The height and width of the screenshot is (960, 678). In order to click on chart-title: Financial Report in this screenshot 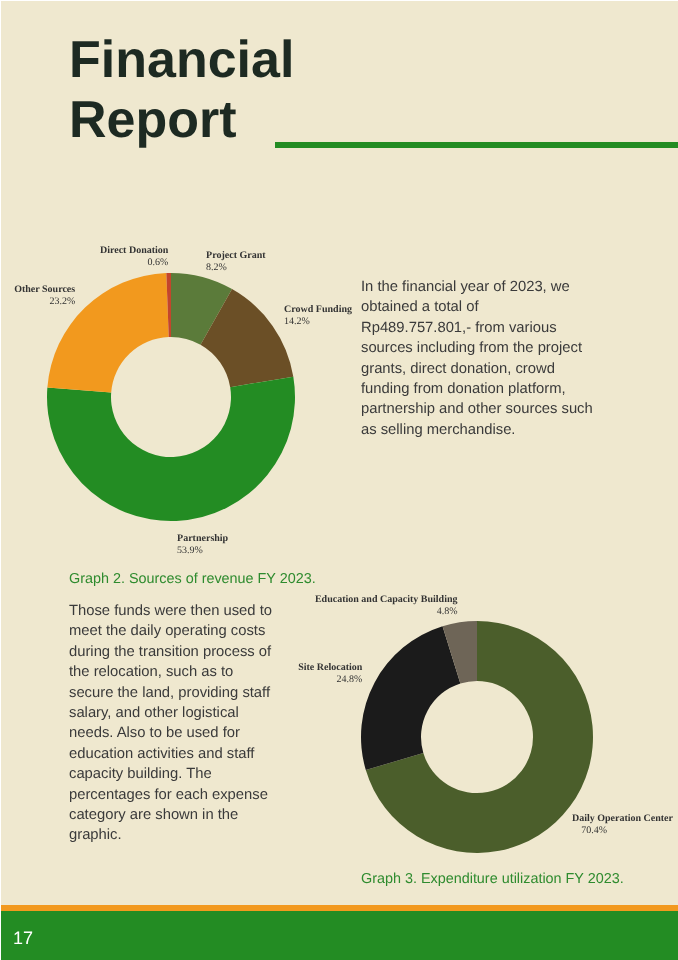, I will do `click(182, 89)`.